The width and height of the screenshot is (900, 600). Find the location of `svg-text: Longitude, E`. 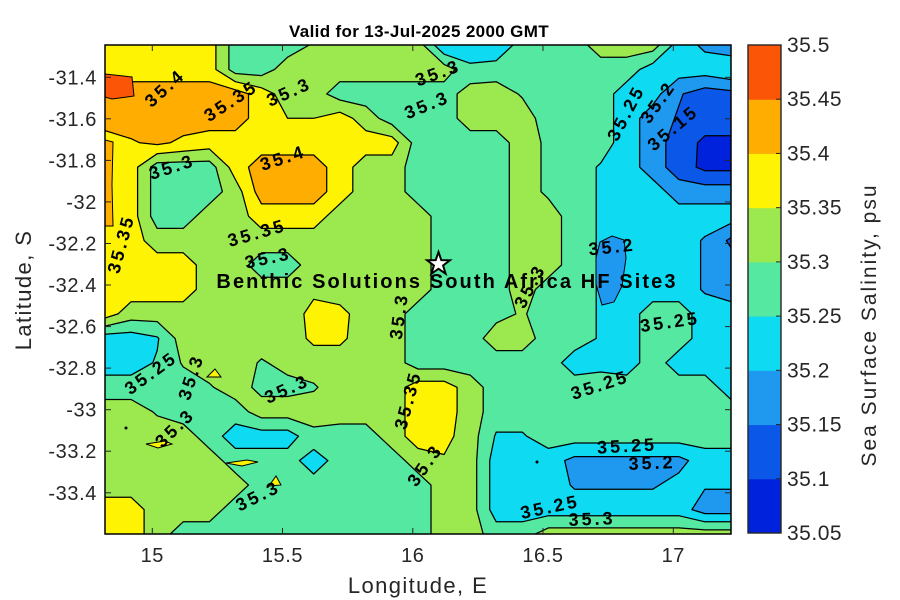

svg-text: Longitude, E is located at coordinates (418, 585).